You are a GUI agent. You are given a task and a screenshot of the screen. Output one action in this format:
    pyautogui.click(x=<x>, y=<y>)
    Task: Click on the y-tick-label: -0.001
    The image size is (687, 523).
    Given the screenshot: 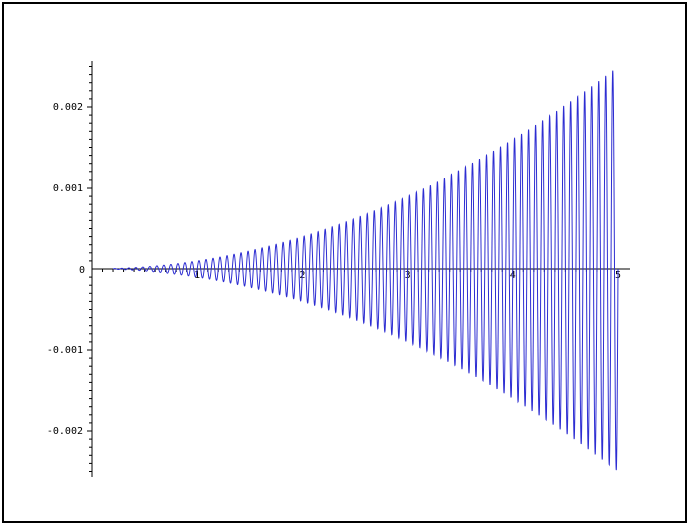 What is the action you would take?
    pyautogui.click(x=65, y=350)
    